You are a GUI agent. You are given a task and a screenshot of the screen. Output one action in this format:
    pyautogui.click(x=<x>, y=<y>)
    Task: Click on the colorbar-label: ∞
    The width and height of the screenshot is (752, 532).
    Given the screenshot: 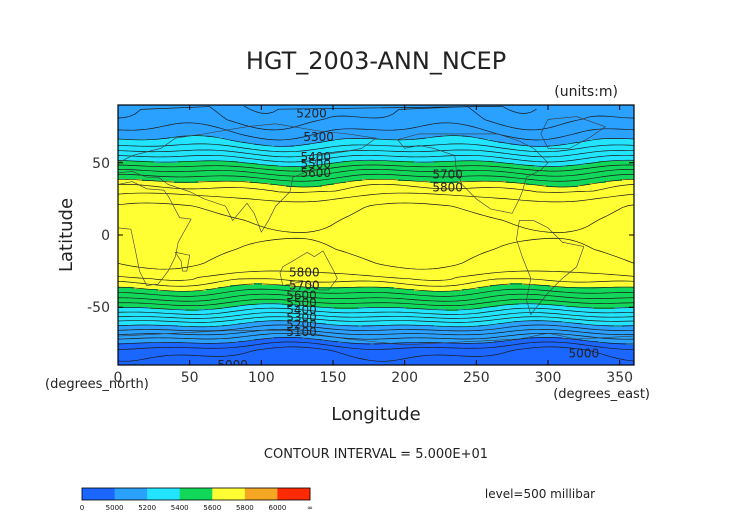 What is the action you would take?
    pyautogui.click(x=310, y=508)
    